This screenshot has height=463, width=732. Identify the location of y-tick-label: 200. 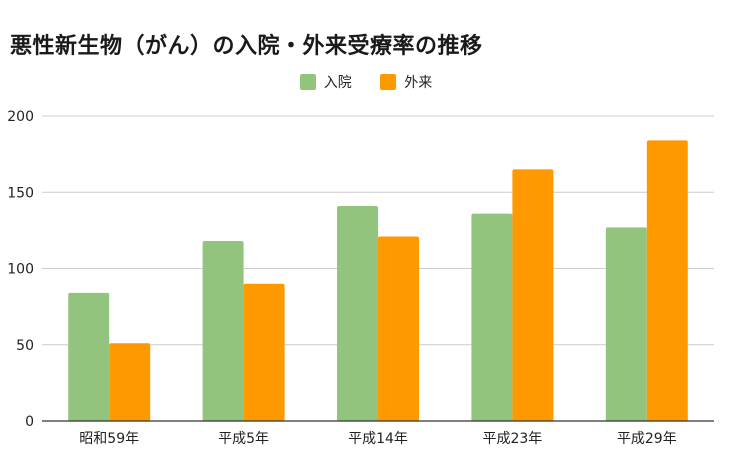
(20, 117).